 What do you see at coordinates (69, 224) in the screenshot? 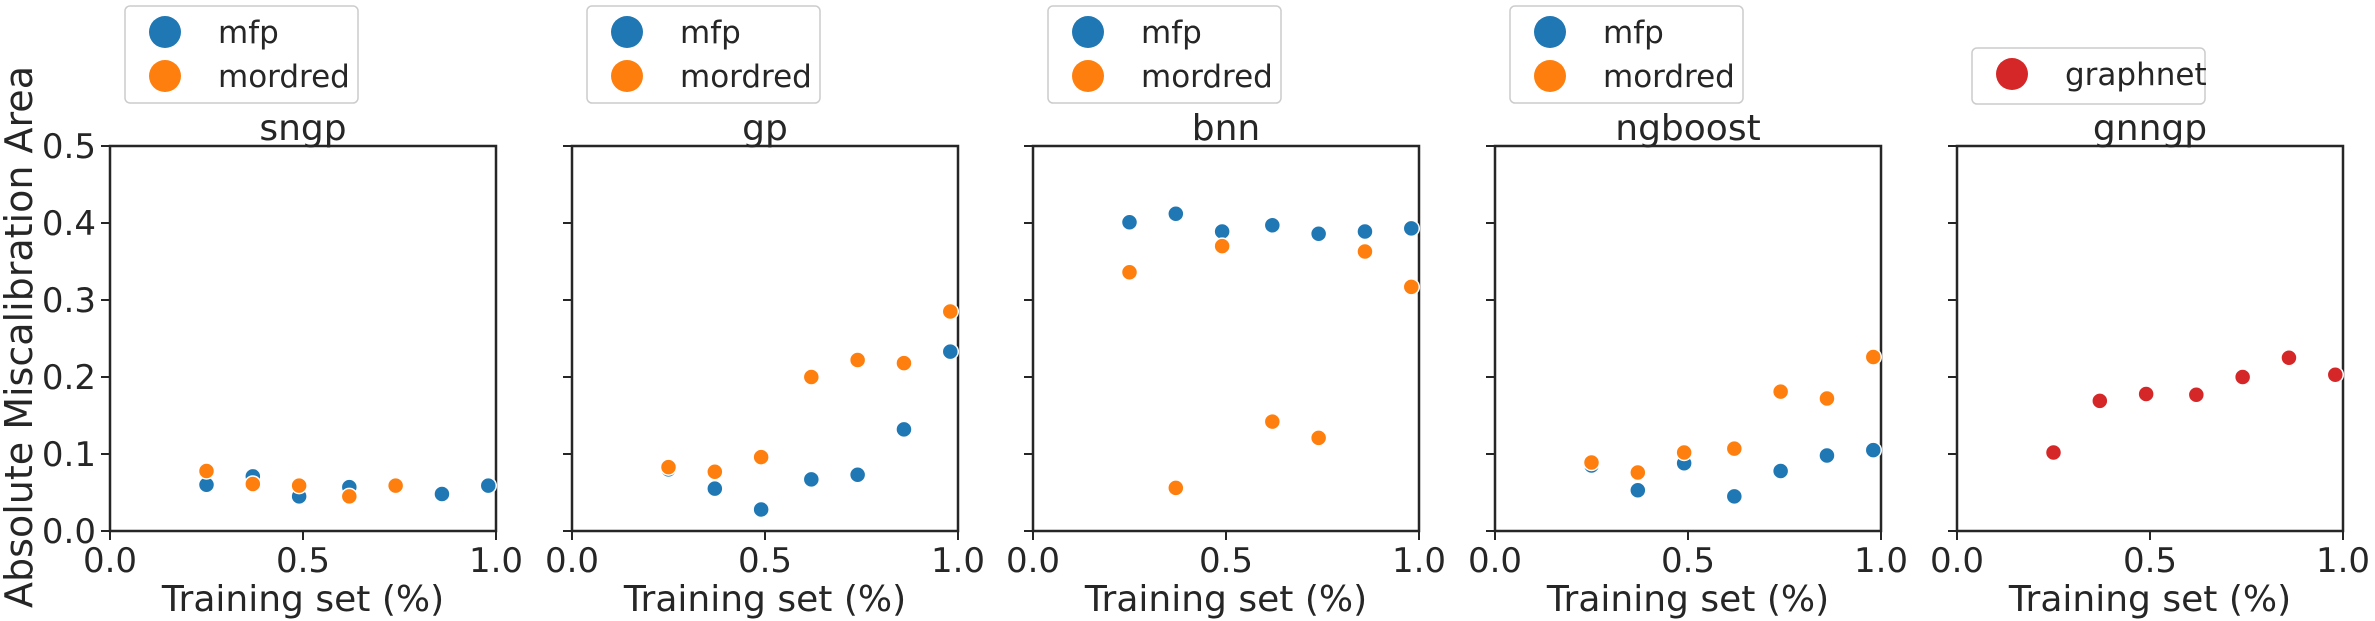
I see `y-tick-label: 0.4` at bounding box center [69, 224].